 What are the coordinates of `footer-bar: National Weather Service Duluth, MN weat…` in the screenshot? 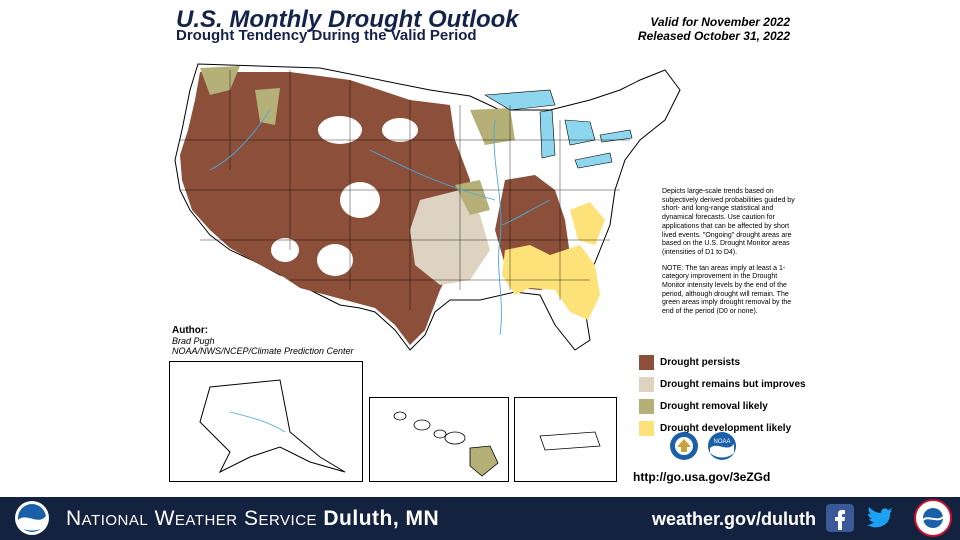 It's located at (480, 518).